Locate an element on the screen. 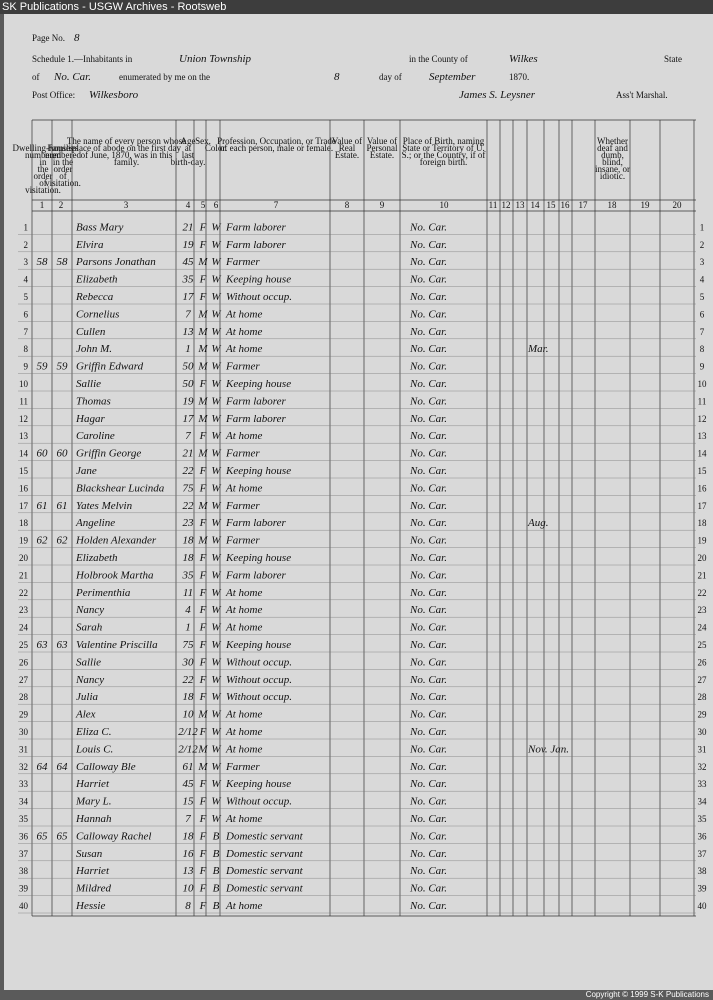 This screenshot has width=713, height=1000. column-number: 20 is located at coordinates (678, 205).